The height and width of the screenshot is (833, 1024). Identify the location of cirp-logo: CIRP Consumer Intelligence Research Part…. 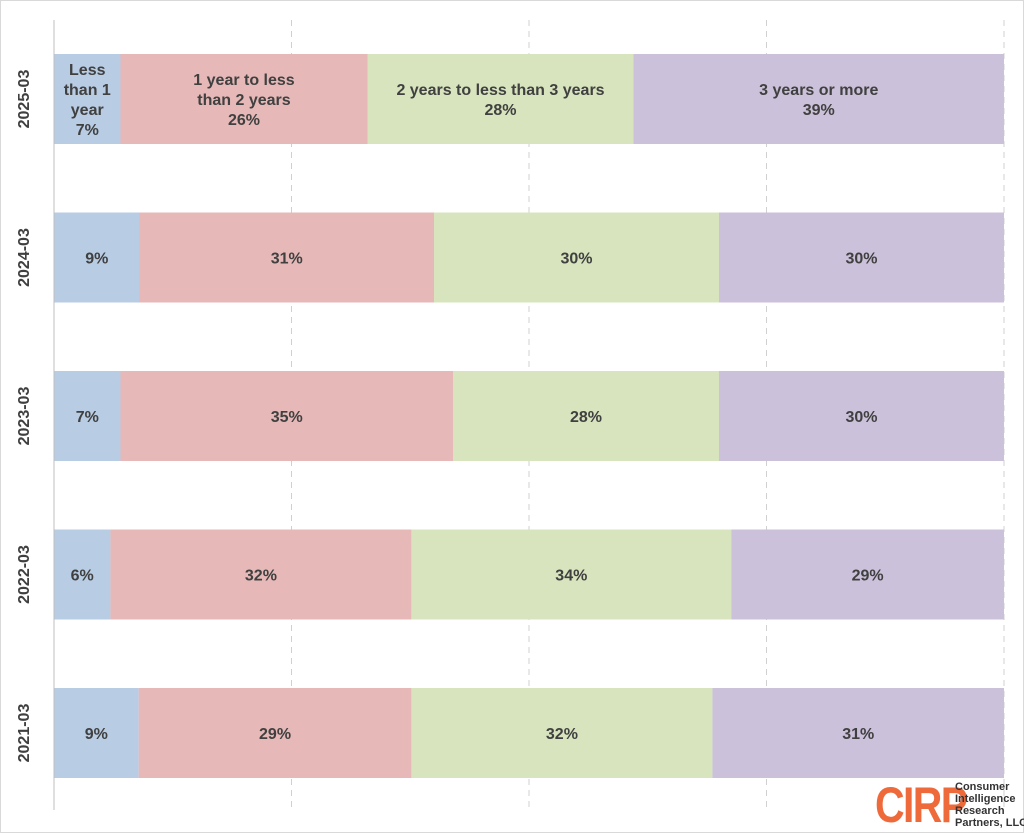
(949, 805).